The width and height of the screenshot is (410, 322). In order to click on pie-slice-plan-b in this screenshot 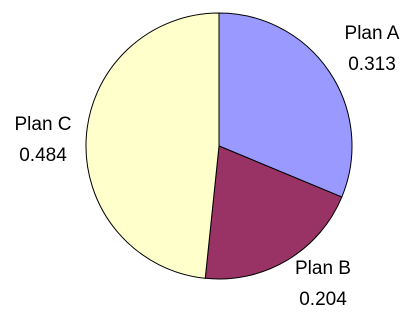, I will do `click(273, 212)`.